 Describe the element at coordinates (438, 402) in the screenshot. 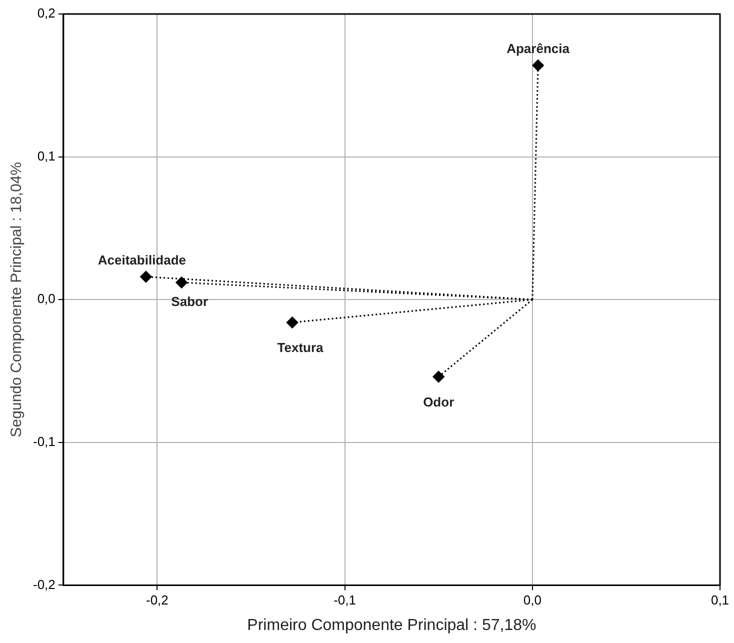

I see `series-label: Odor` at that location.